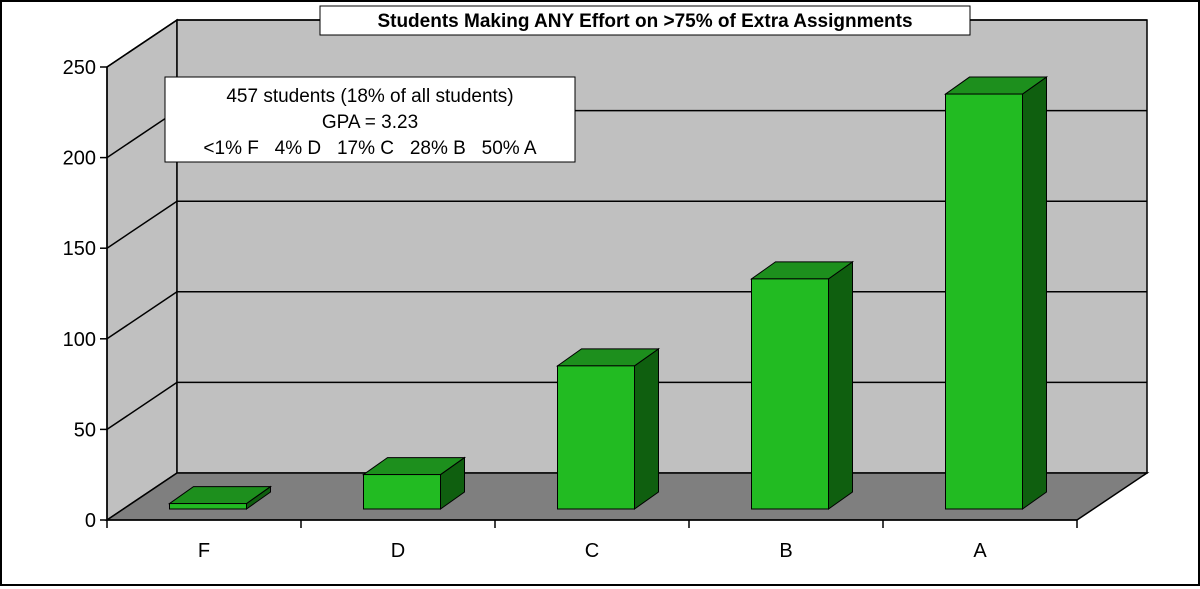  I want to click on x-tick-label: A, so click(980, 551).